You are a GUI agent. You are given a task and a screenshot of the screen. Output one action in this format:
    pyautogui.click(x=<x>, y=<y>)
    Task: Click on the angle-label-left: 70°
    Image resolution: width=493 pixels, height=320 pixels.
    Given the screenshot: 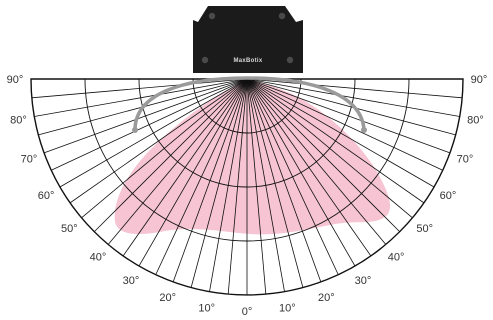 What is the action you would take?
    pyautogui.click(x=29, y=159)
    